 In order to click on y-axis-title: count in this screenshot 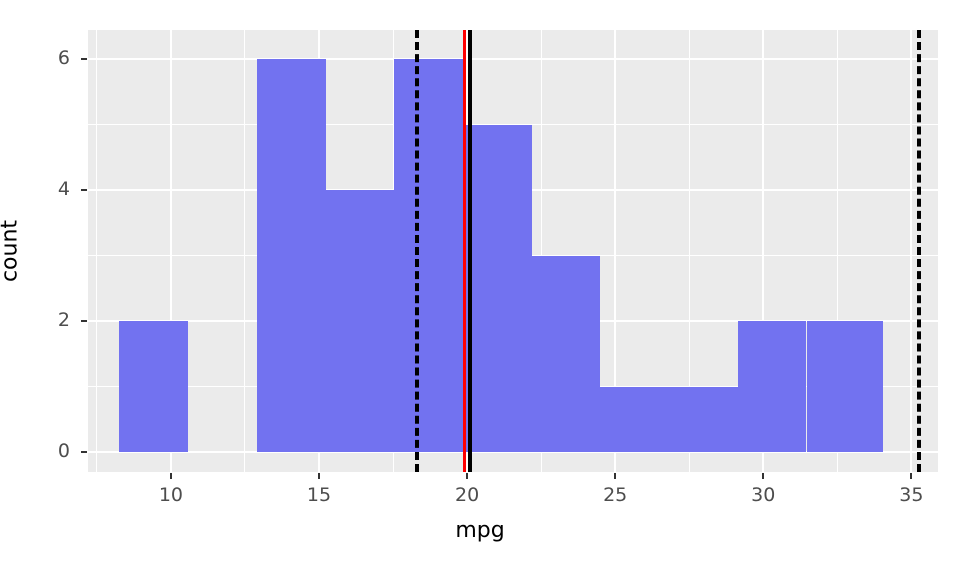, I will do `click(11, 251)`.